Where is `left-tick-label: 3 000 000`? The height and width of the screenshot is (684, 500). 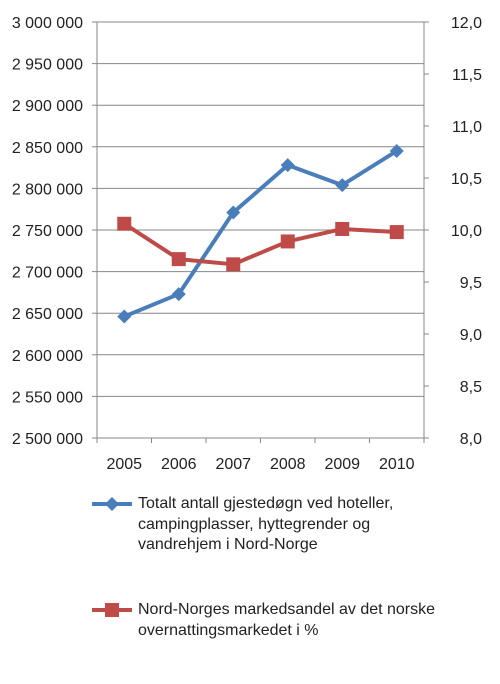 left-tick-label: 3 000 000 is located at coordinates (47, 23).